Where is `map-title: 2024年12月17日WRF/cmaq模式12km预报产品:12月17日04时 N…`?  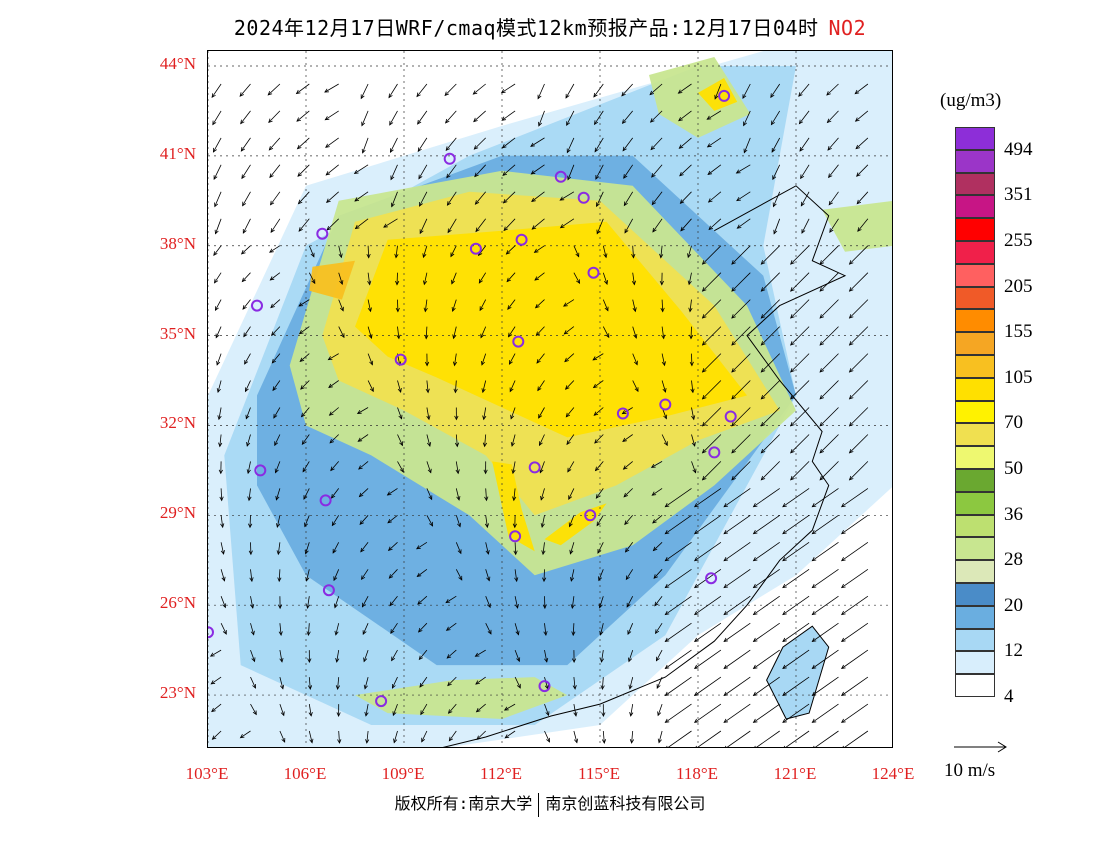 map-title: 2024年12月17日WRF/cmaq模式12km预报产品:12月17日04时 N… is located at coordinates (550, 26).